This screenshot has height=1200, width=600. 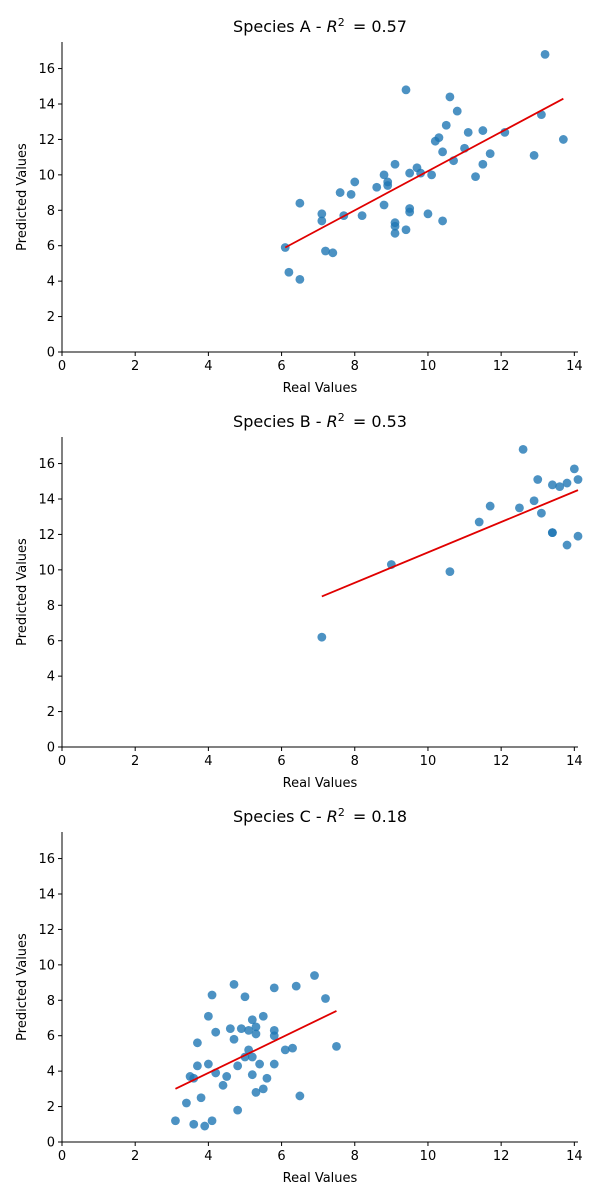 I want to click on chart-title-text: Species B -, so click(x=280, y=421).